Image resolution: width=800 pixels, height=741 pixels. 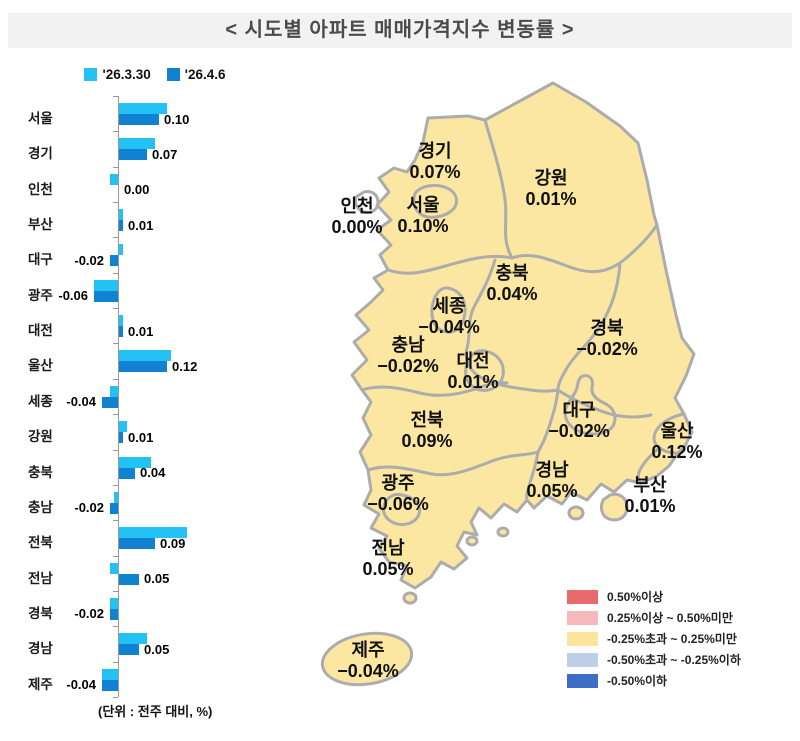 I want to click on region-value: −0.06%, so click(x=398, y=504).